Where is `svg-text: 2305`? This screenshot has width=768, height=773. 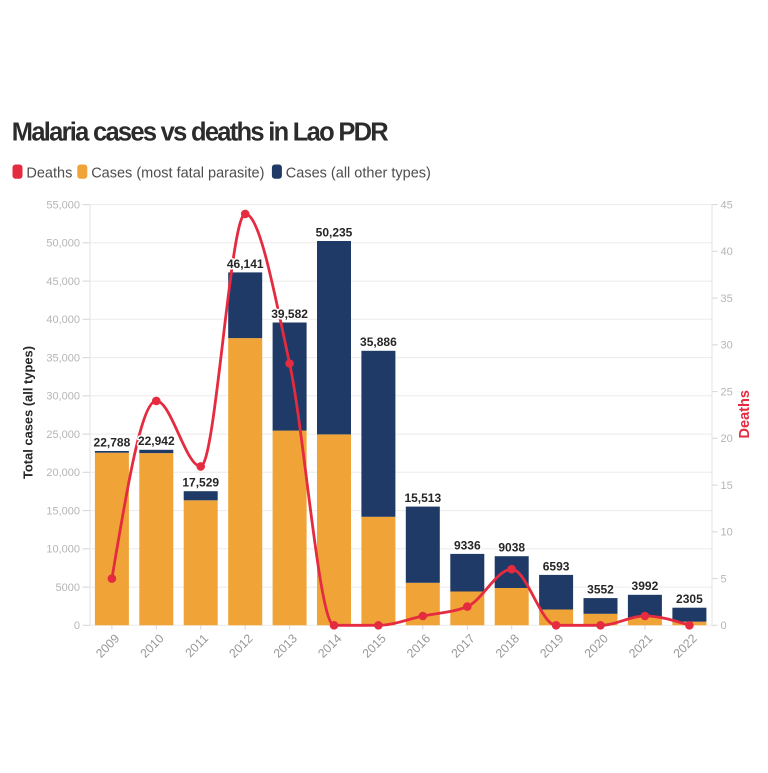
svg-text: 2305 is located at coordinates (689, 599).